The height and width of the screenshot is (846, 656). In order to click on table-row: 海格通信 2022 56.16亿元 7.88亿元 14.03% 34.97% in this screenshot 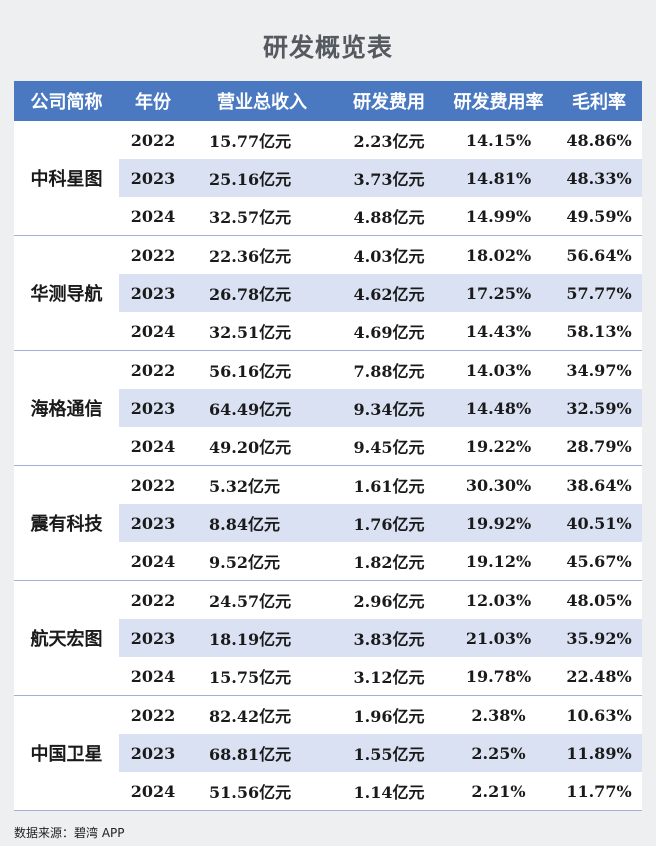, I will do `click(328, 408)`.